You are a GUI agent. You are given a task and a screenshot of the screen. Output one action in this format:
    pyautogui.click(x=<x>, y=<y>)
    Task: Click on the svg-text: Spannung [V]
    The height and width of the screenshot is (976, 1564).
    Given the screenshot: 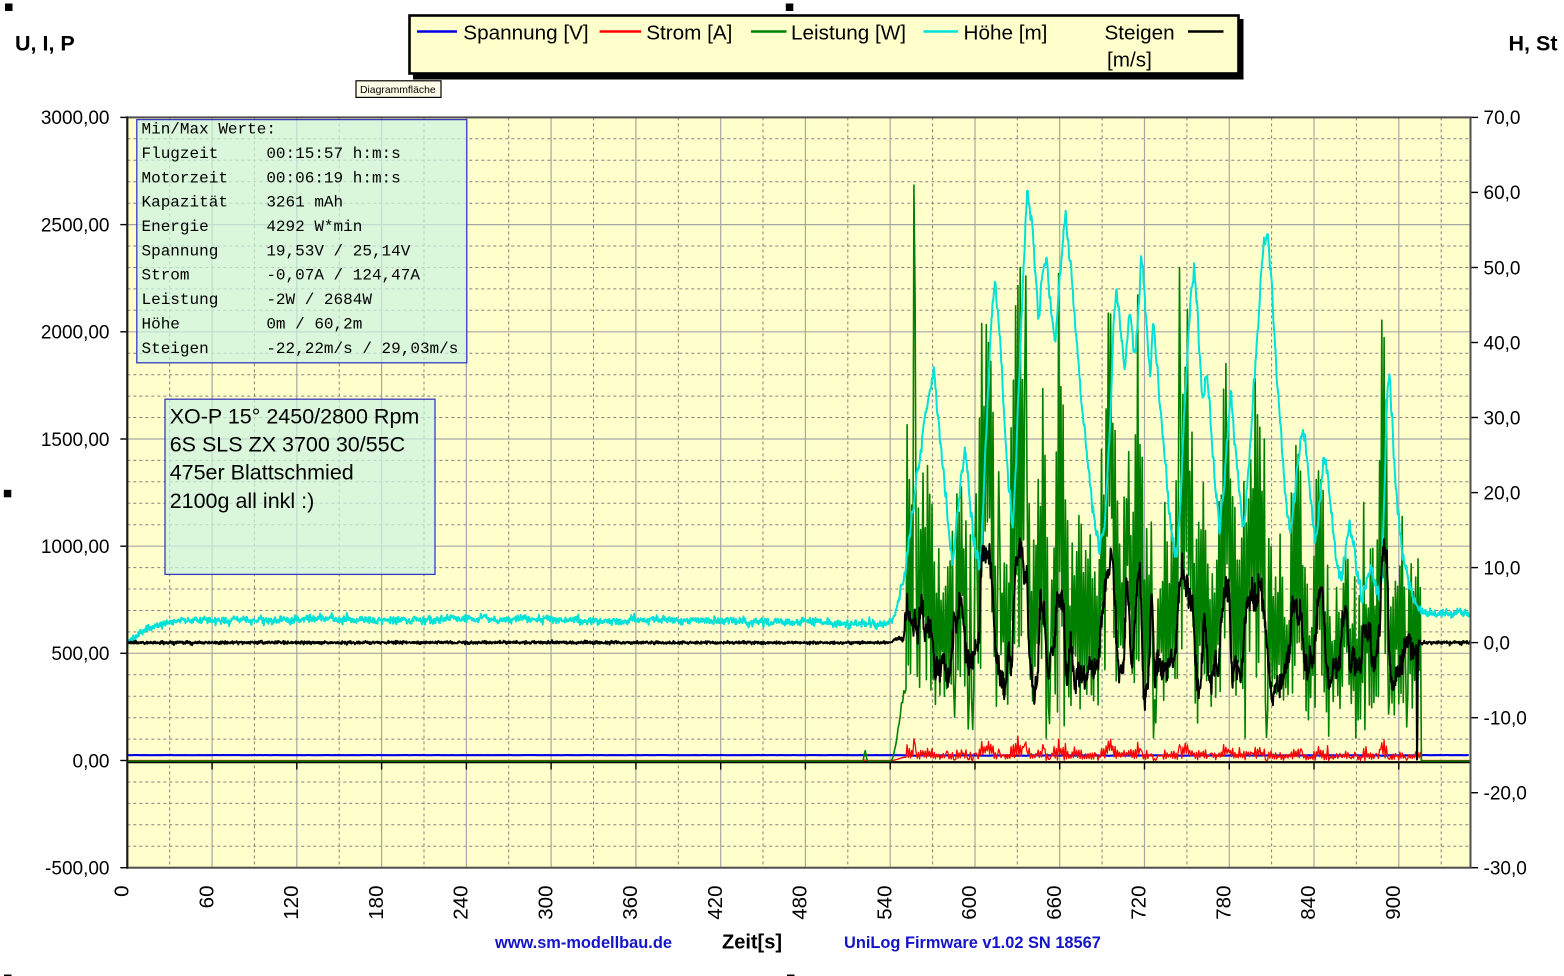 What is the action you would take?
    pyautogui.click(x=525, y=33)
    